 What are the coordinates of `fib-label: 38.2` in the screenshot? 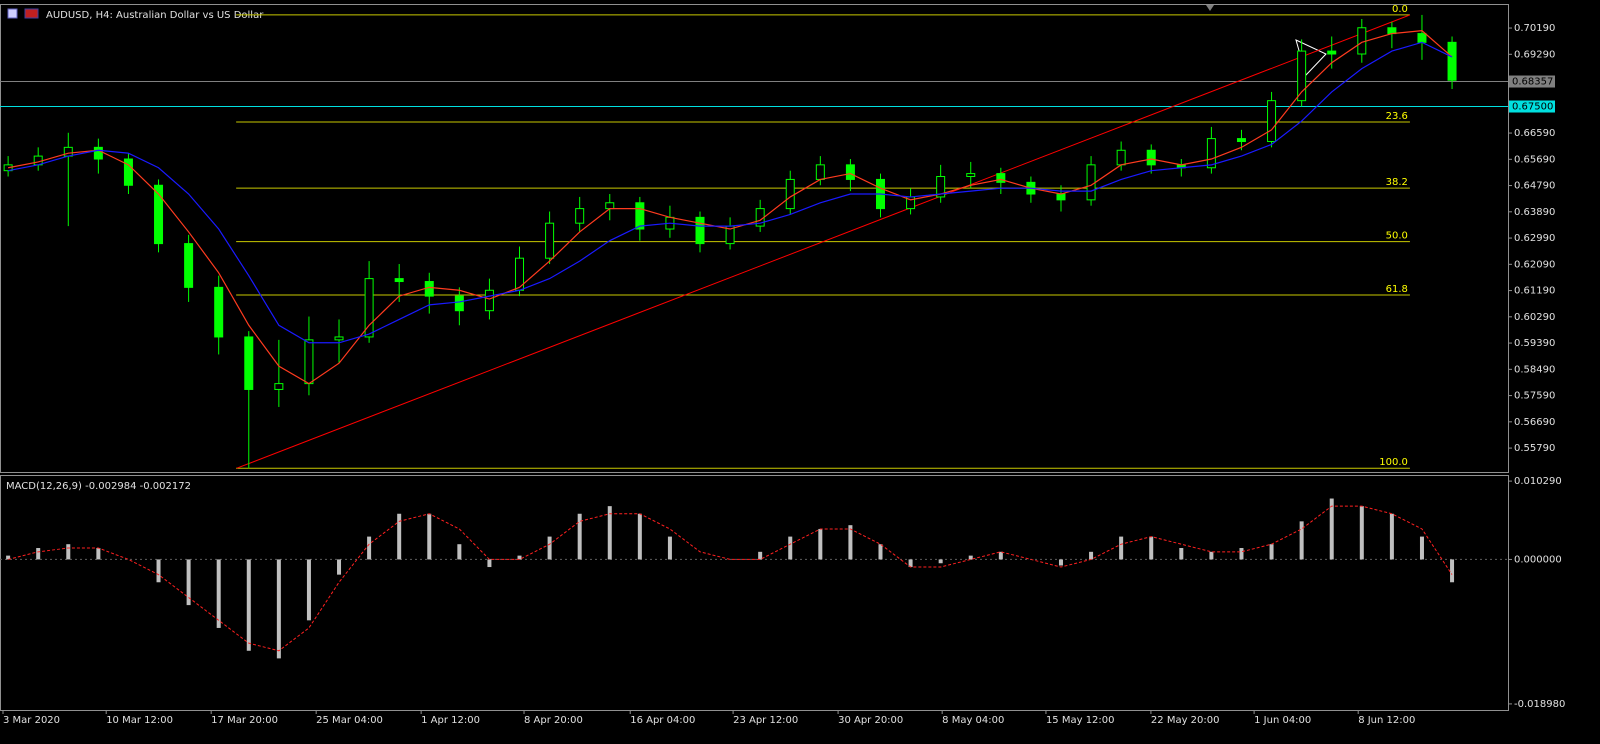 It's located at (1397, 182).